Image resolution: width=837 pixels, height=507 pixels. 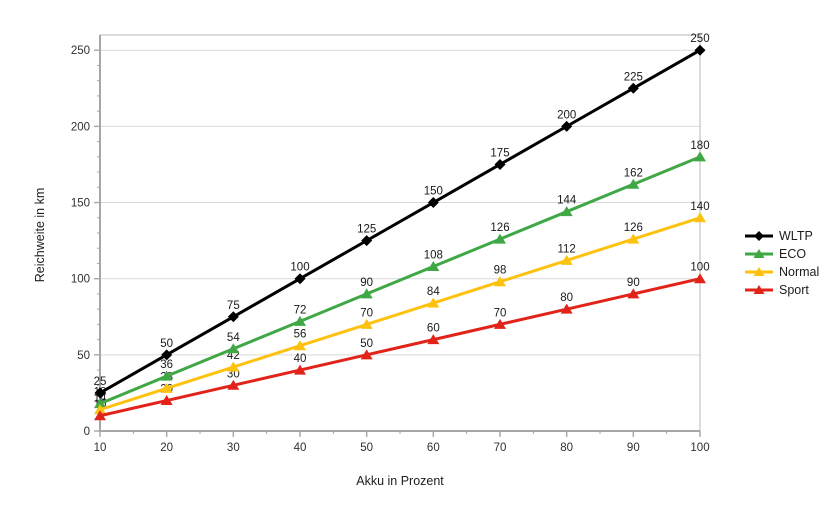 I want to click on data-label-sport: 70, so click(x=500, y=313).